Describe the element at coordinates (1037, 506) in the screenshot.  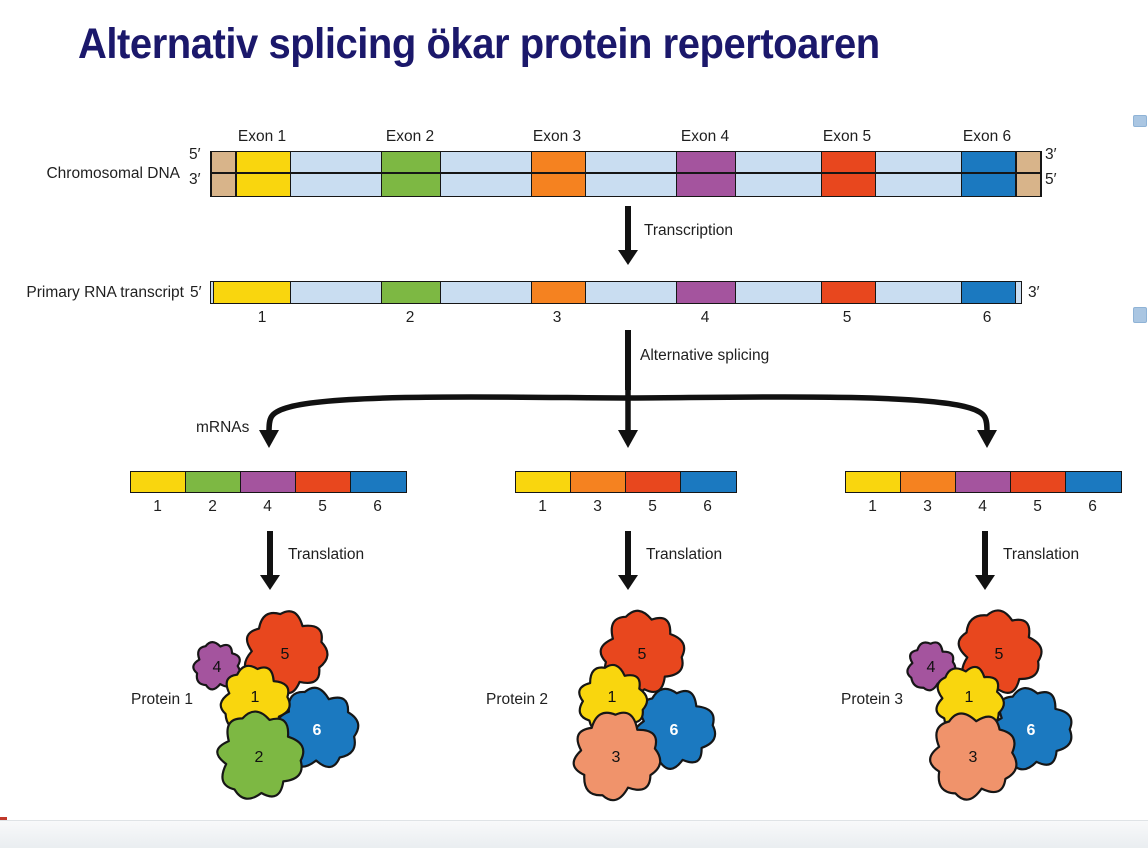
I see `mrna-3-exon-number-5: 5` at that location.